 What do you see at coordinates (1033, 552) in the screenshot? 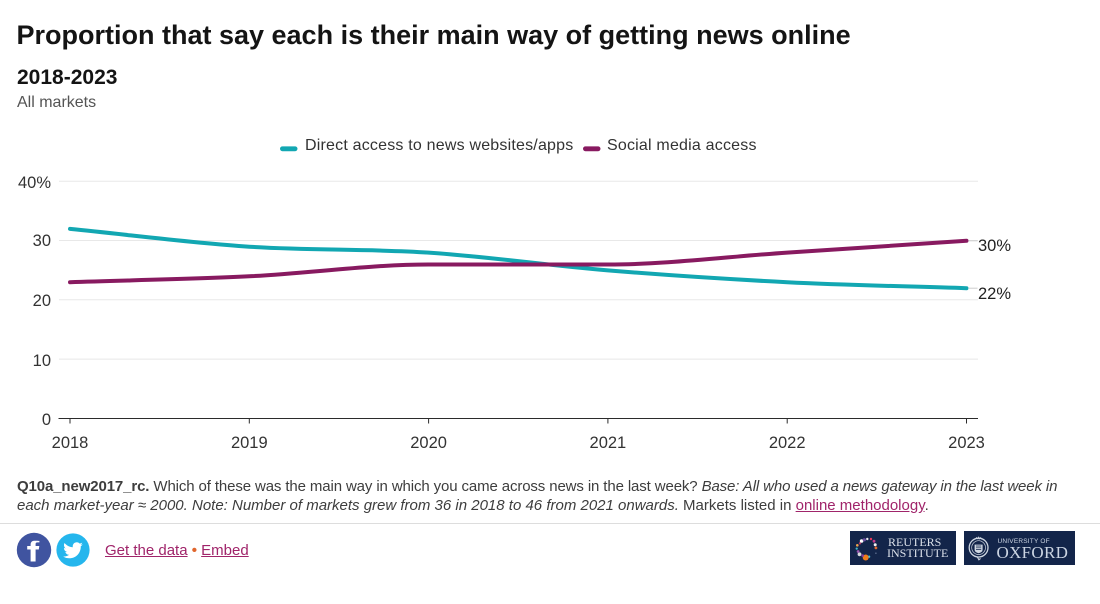
I see `svg-text: OXFORD` at bounding box center [1033, 552].